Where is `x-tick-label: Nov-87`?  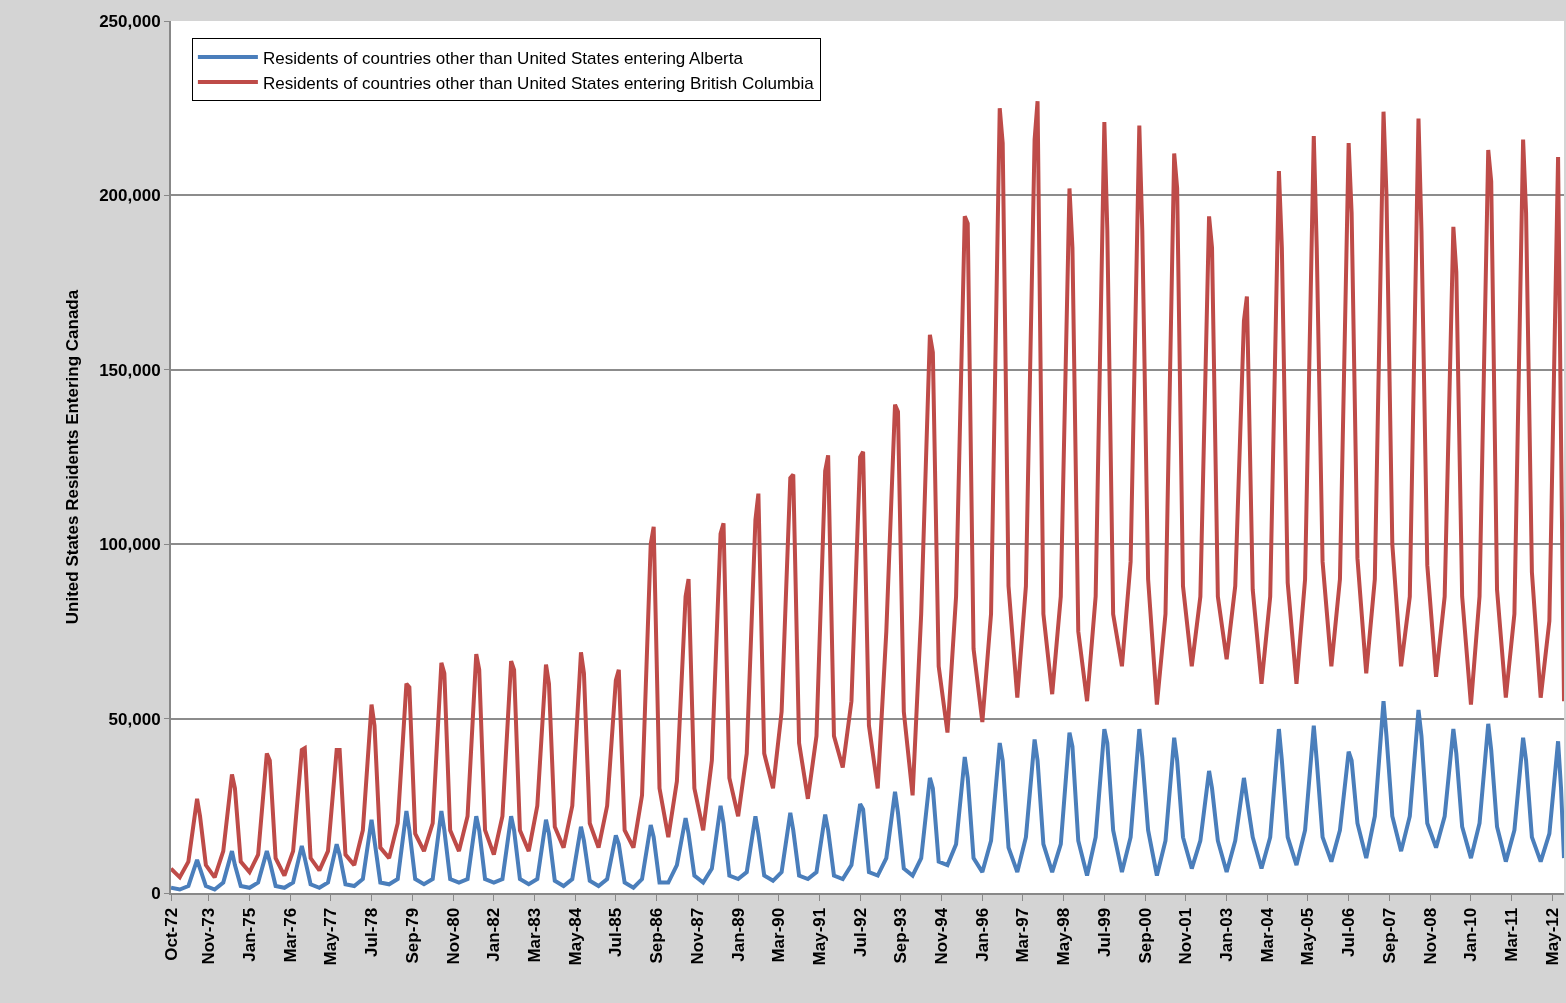 x-tick-label: Nov-87 is located at coordinates (697, 936).